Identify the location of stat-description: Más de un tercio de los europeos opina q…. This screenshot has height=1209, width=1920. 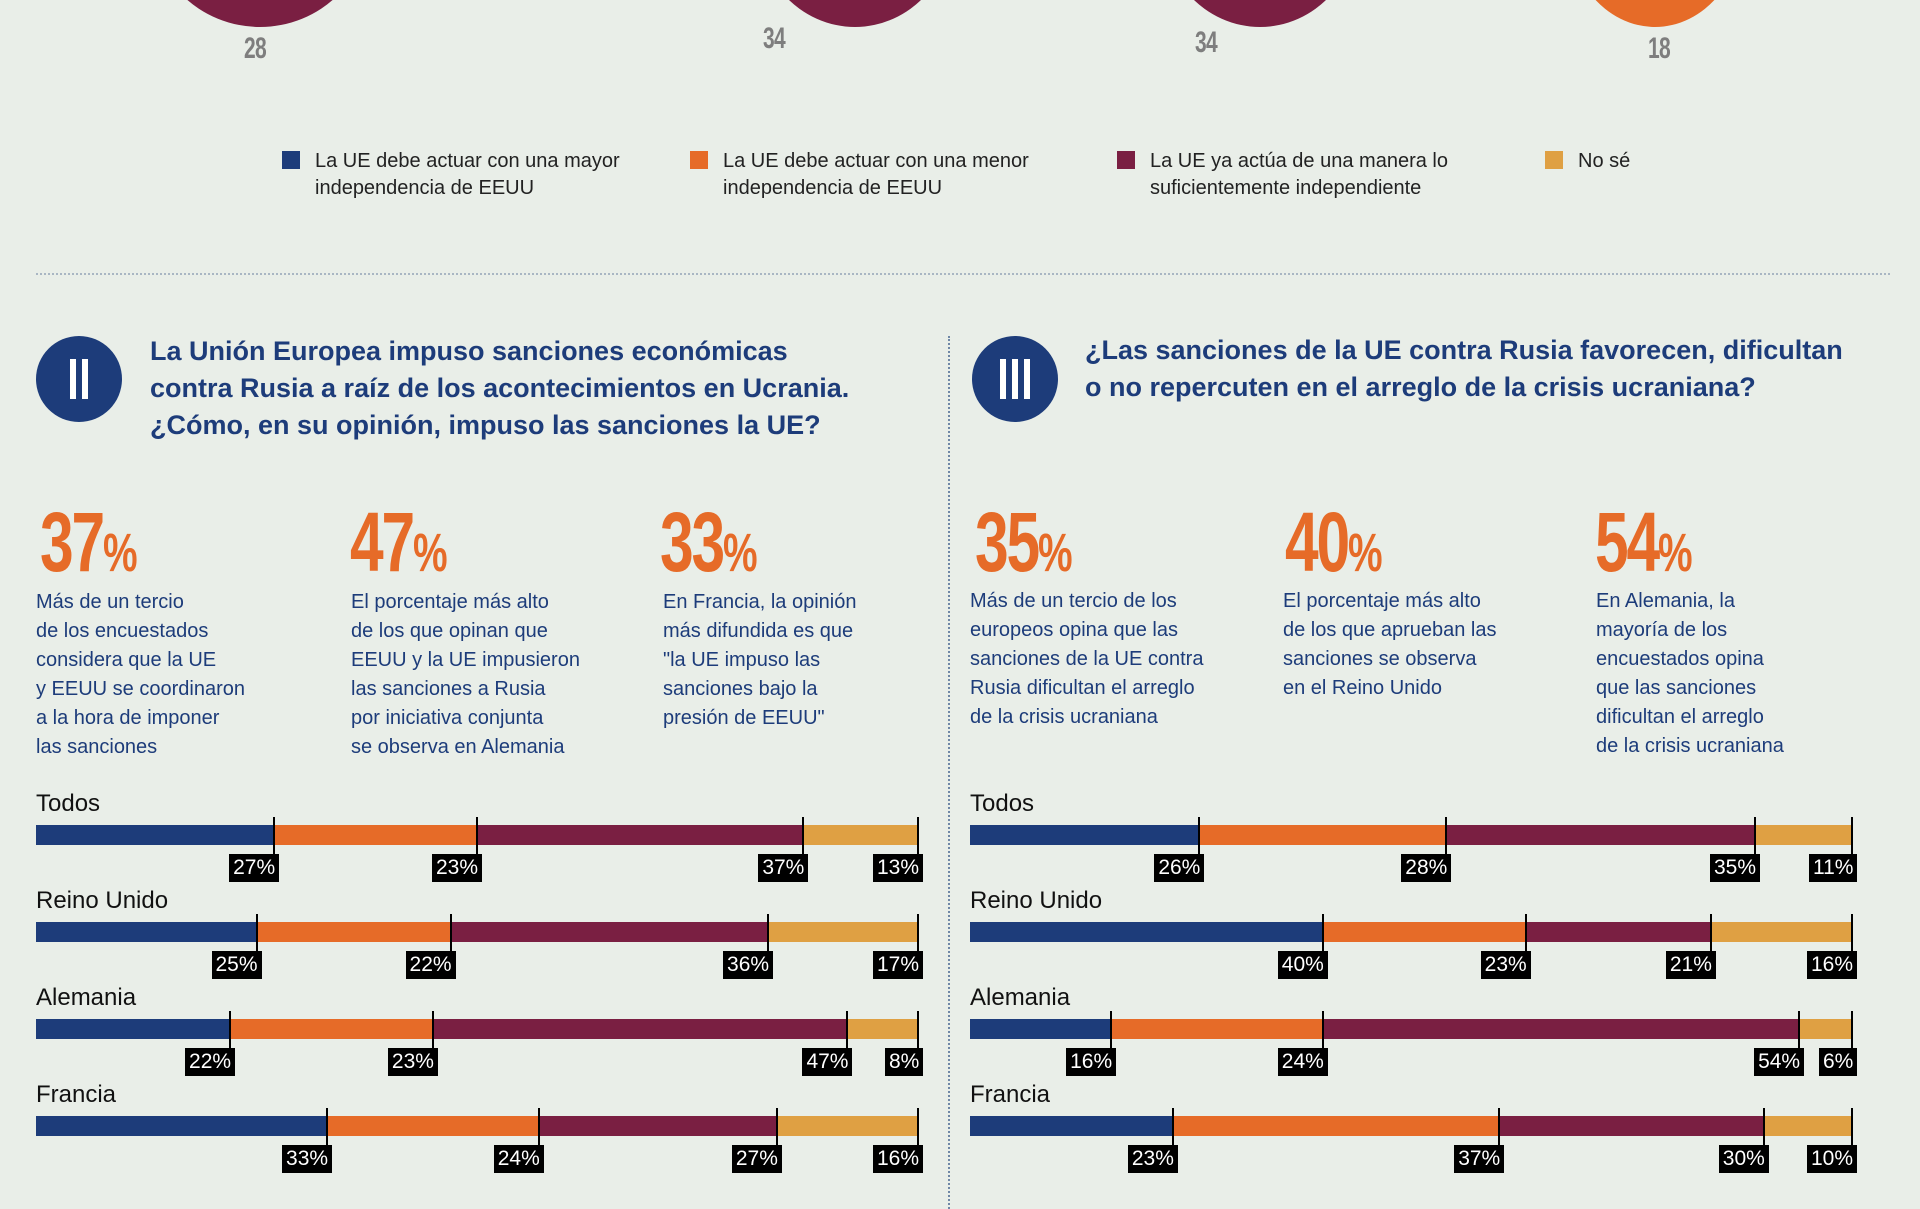
(1087, 659).